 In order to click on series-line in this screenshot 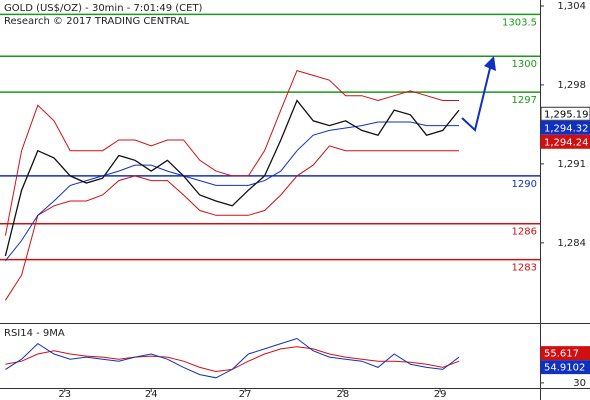, I will do `click(232, 358)`.